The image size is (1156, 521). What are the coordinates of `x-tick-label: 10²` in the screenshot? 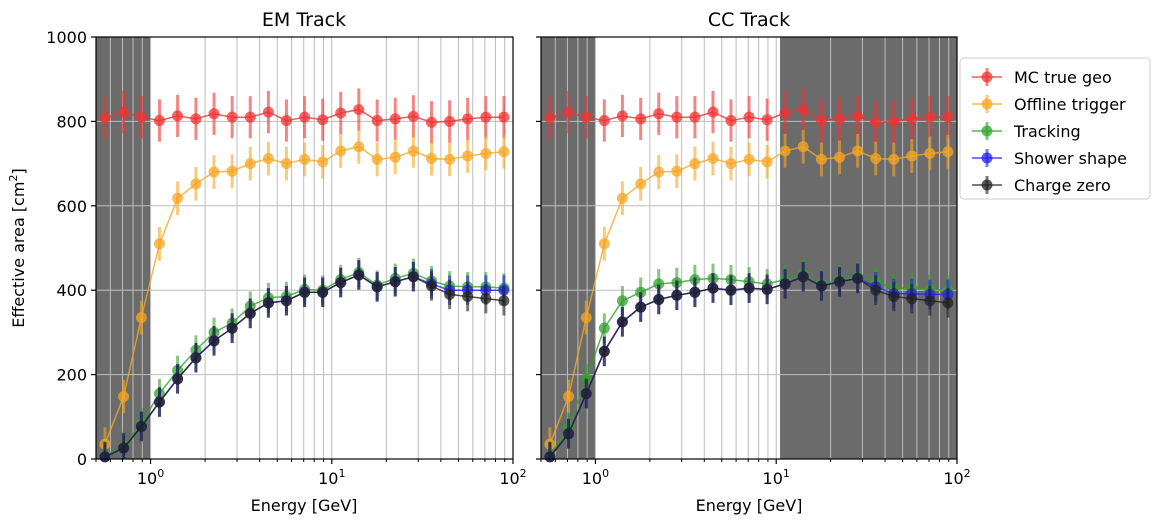 It's located at (512, 477).